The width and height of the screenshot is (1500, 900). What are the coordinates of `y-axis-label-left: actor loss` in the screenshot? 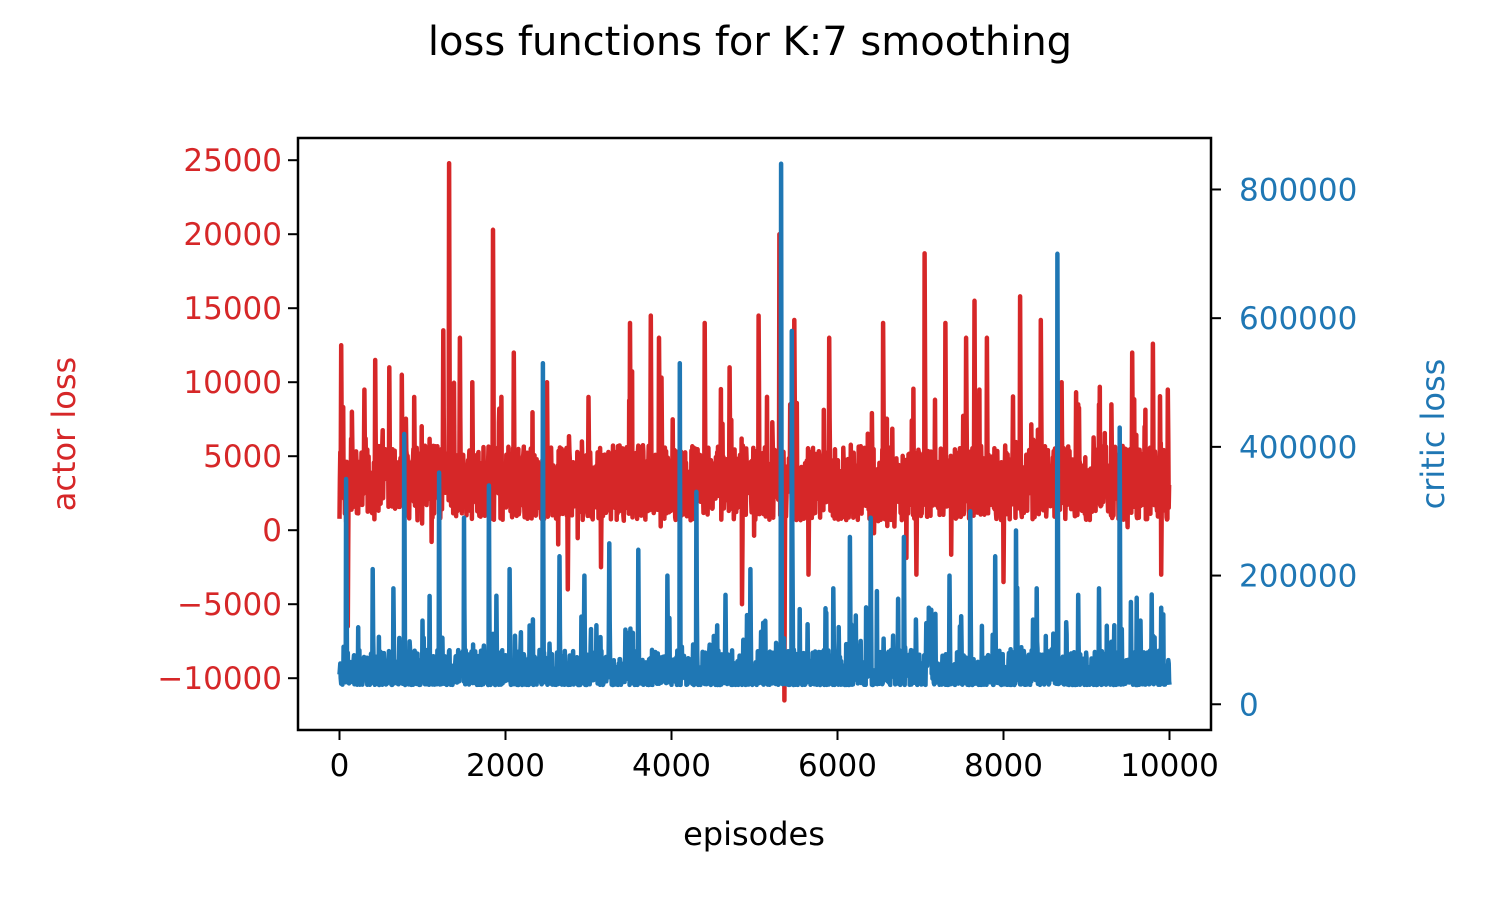 It's located at (64, 434).